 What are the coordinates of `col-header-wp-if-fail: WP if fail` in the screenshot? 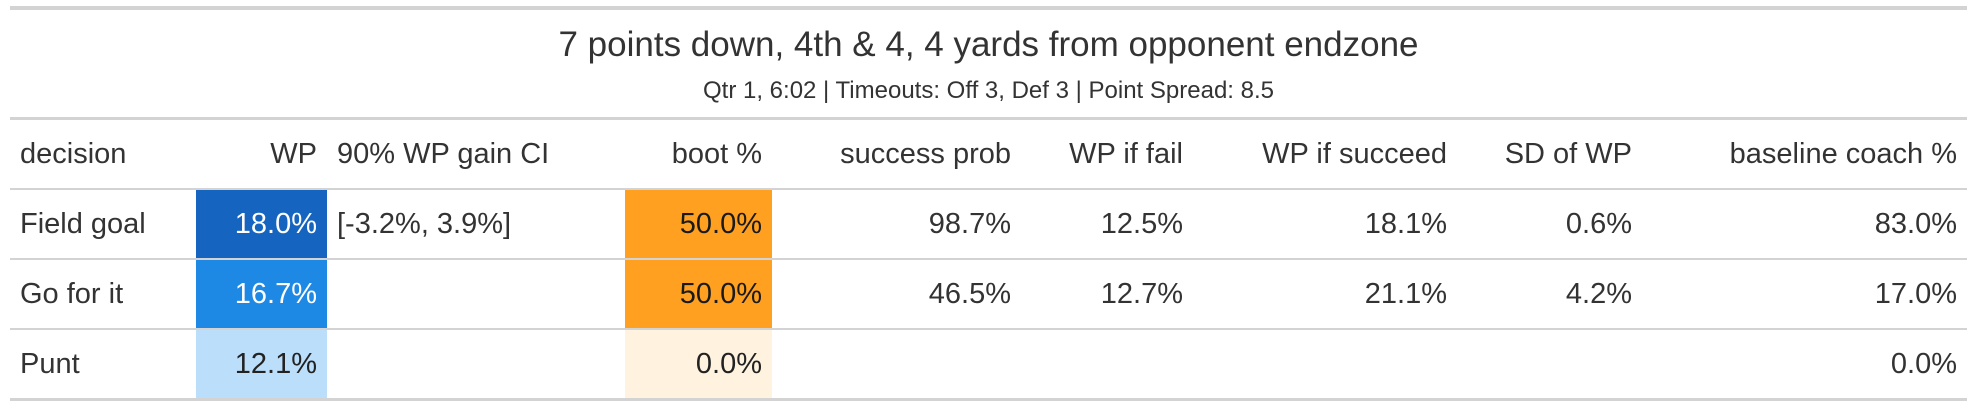 It's located at (1107, 155).